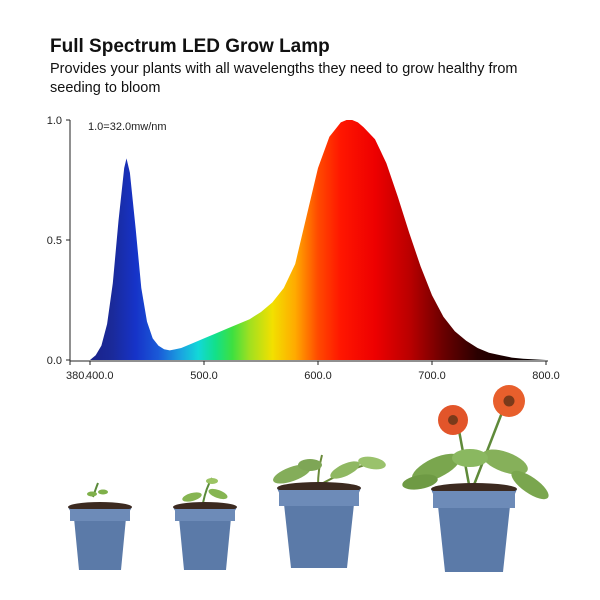 Image resolution: width=600 pixels, height=600 pixels. What do you see at coordinates (204, 376) in the screenshot?
I see `x-tick-label: 500.0` at bounding box center [204, 376].